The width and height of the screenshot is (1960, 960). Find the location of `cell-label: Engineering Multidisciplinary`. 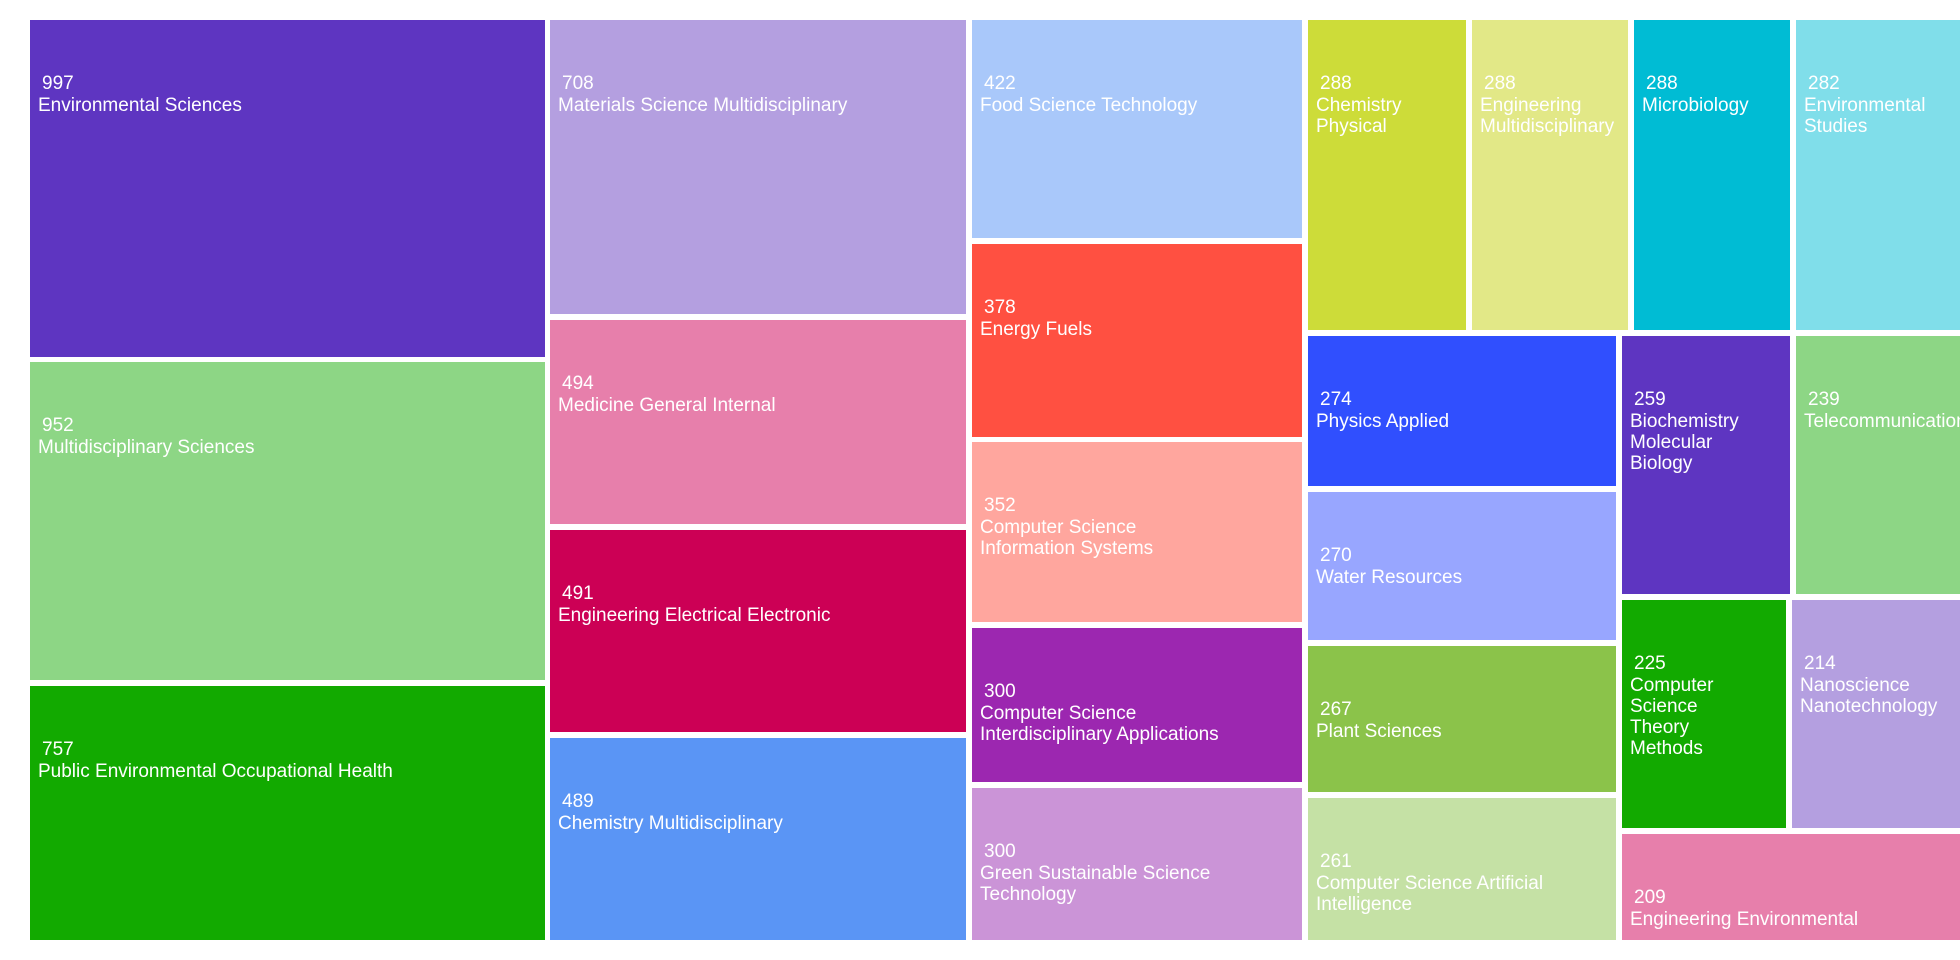

cell-label: Engineering Multidisciplinary is located at coordinates (1547, 116).